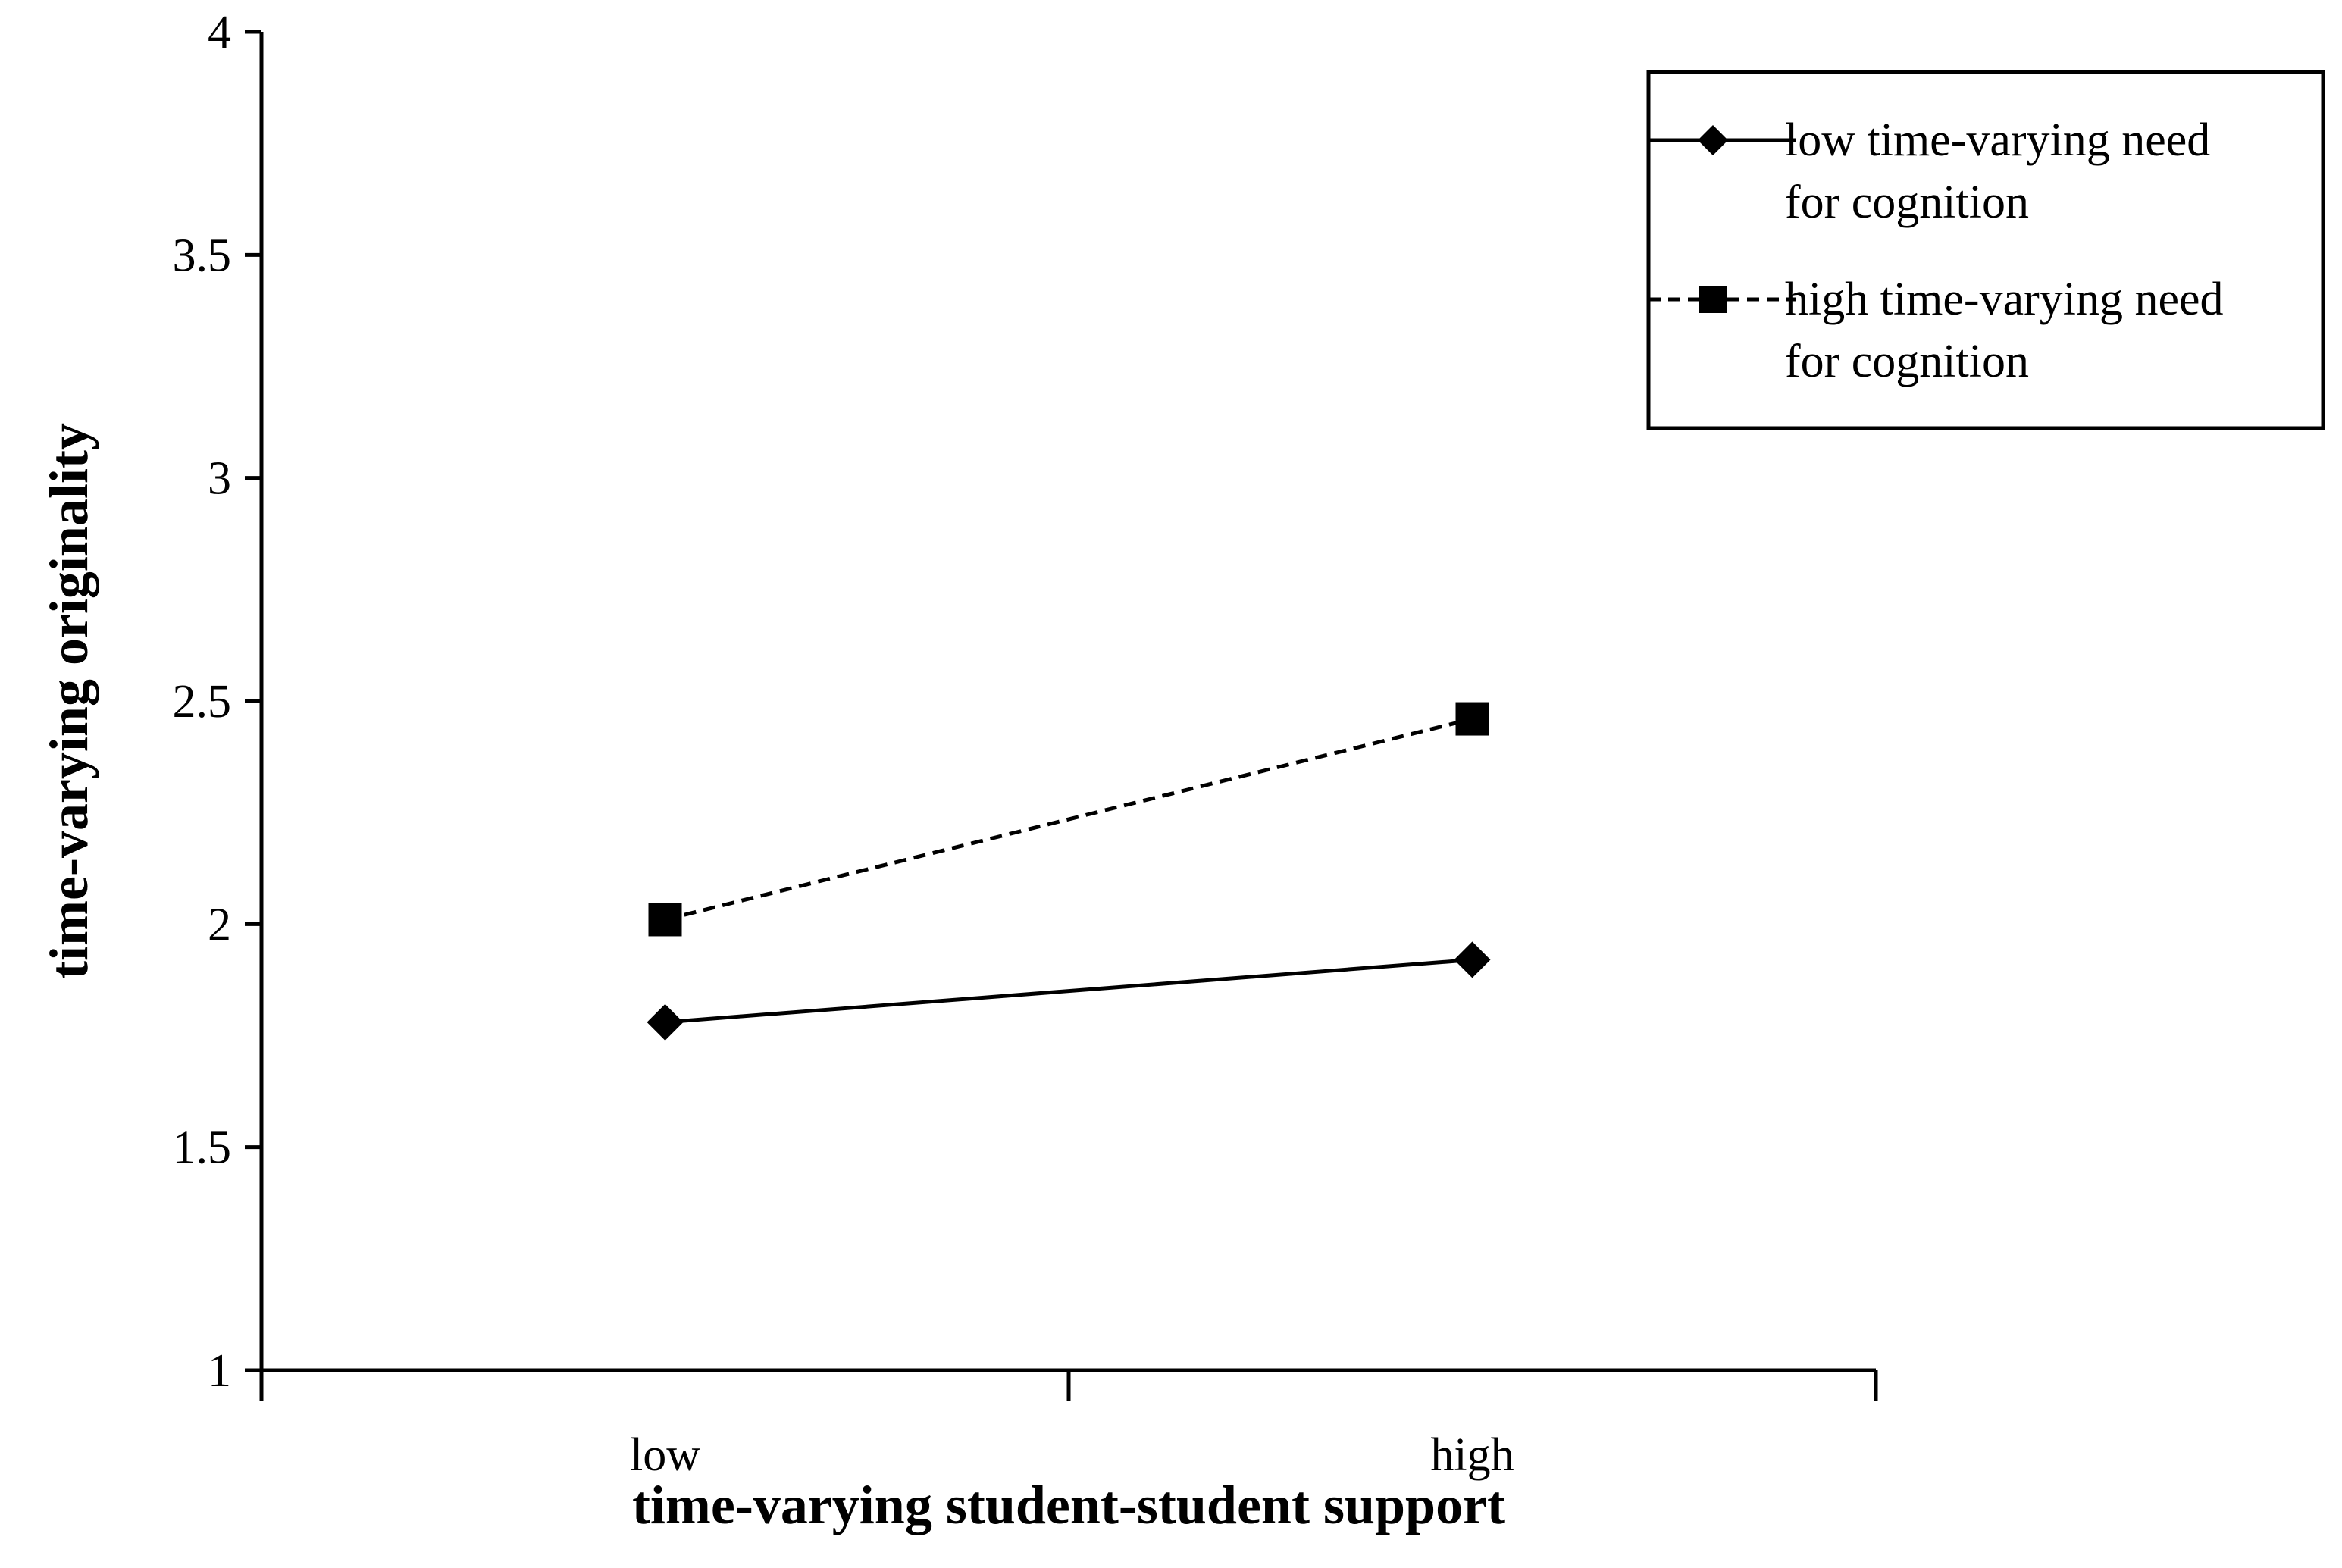 The width and height of the screenshot is (2342, 1568). What do you see at coordinates (1997, 140) in the screenshot?
I see `legend-label: low time-varying need` at bounding box center [1997, 140].